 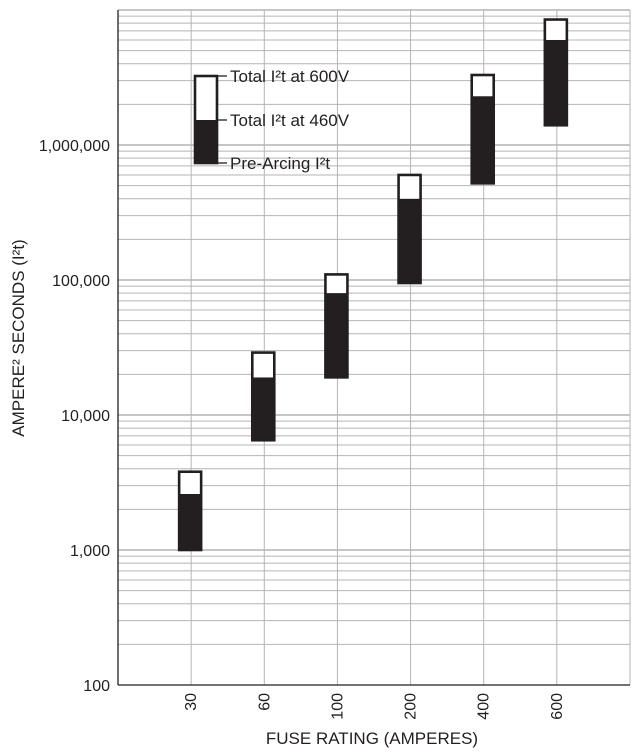 I want to click on legend-swatch-pre-arcing, so click(x=206, y=141).